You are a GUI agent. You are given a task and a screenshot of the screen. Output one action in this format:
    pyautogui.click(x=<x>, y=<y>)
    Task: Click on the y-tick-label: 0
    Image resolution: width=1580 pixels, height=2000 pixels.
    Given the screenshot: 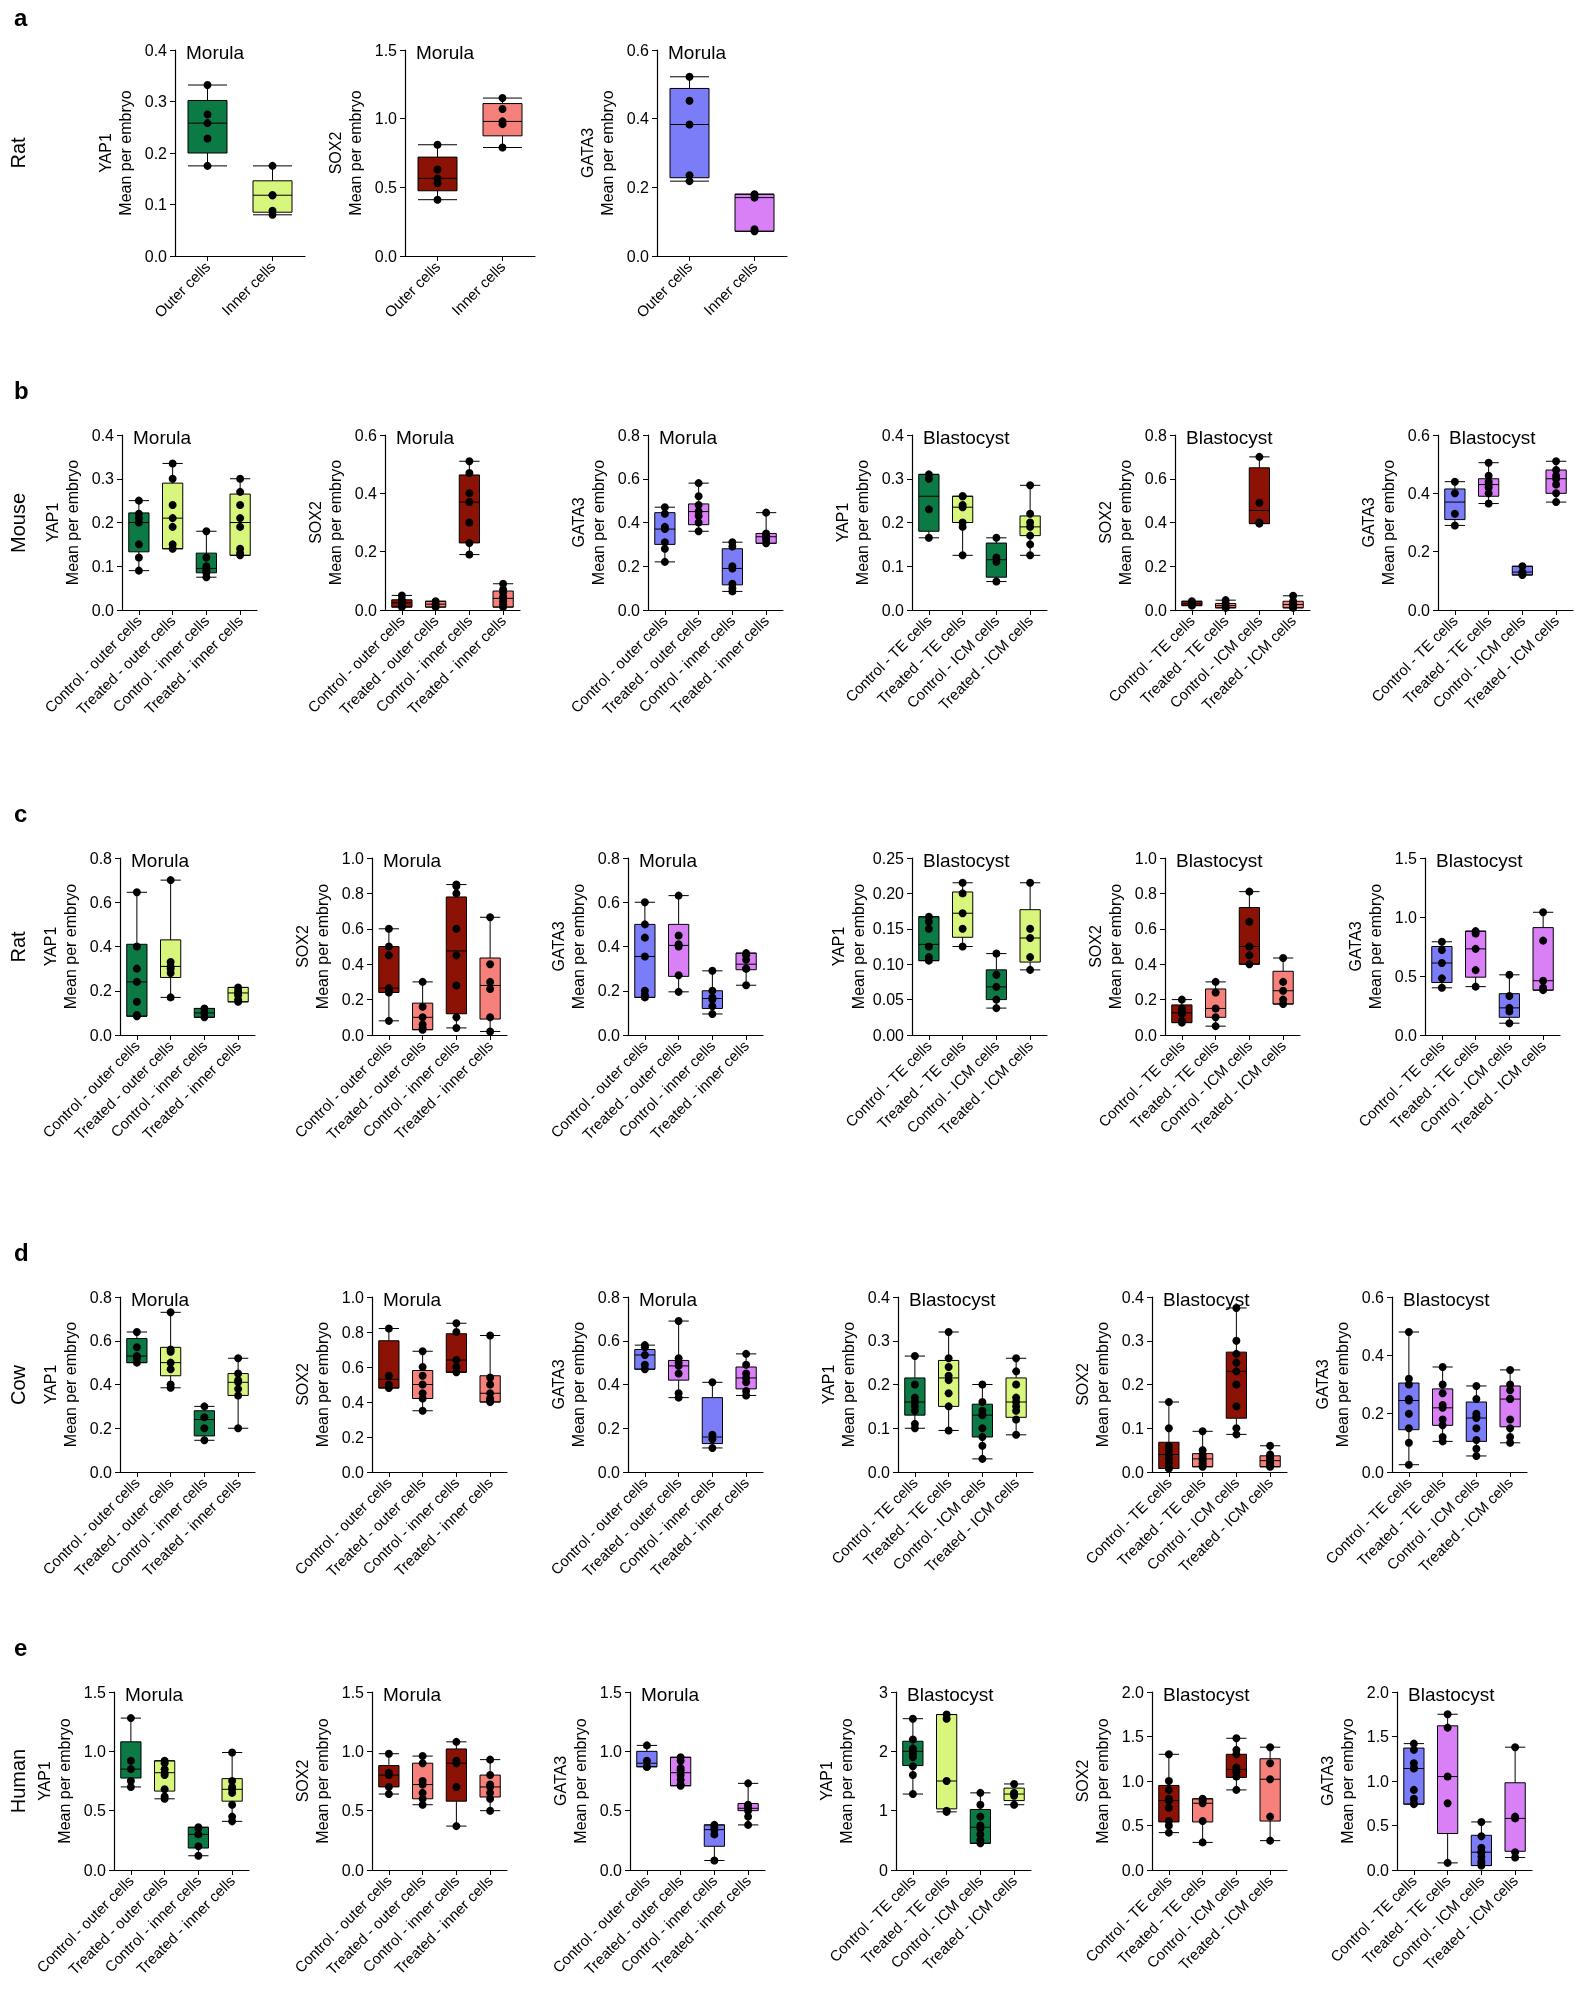 What is the action you would take?
    pyautogui.click(x=884, y=1870)
    